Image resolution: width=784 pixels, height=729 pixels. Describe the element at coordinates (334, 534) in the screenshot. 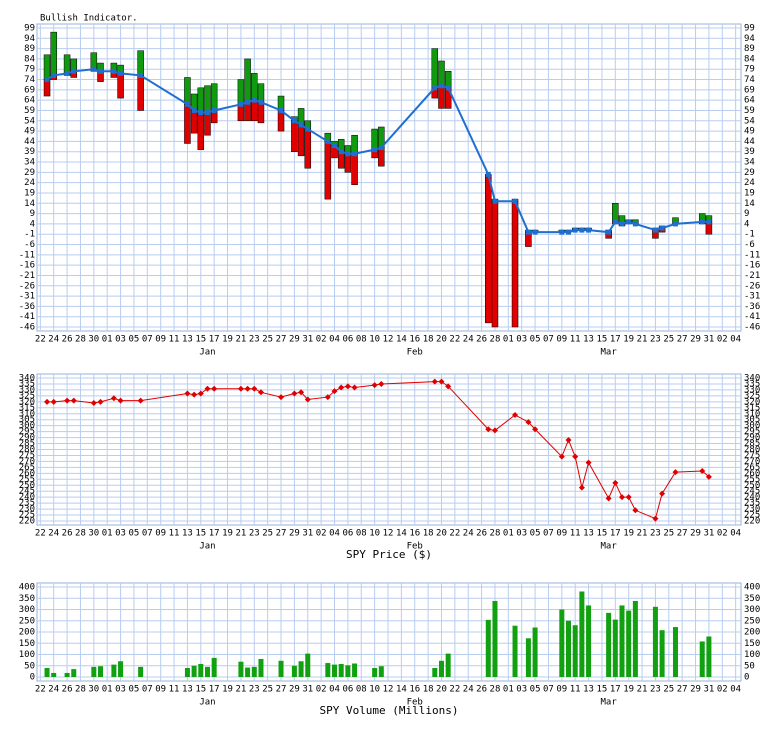

I see `x-tick-label: 04` at that location.